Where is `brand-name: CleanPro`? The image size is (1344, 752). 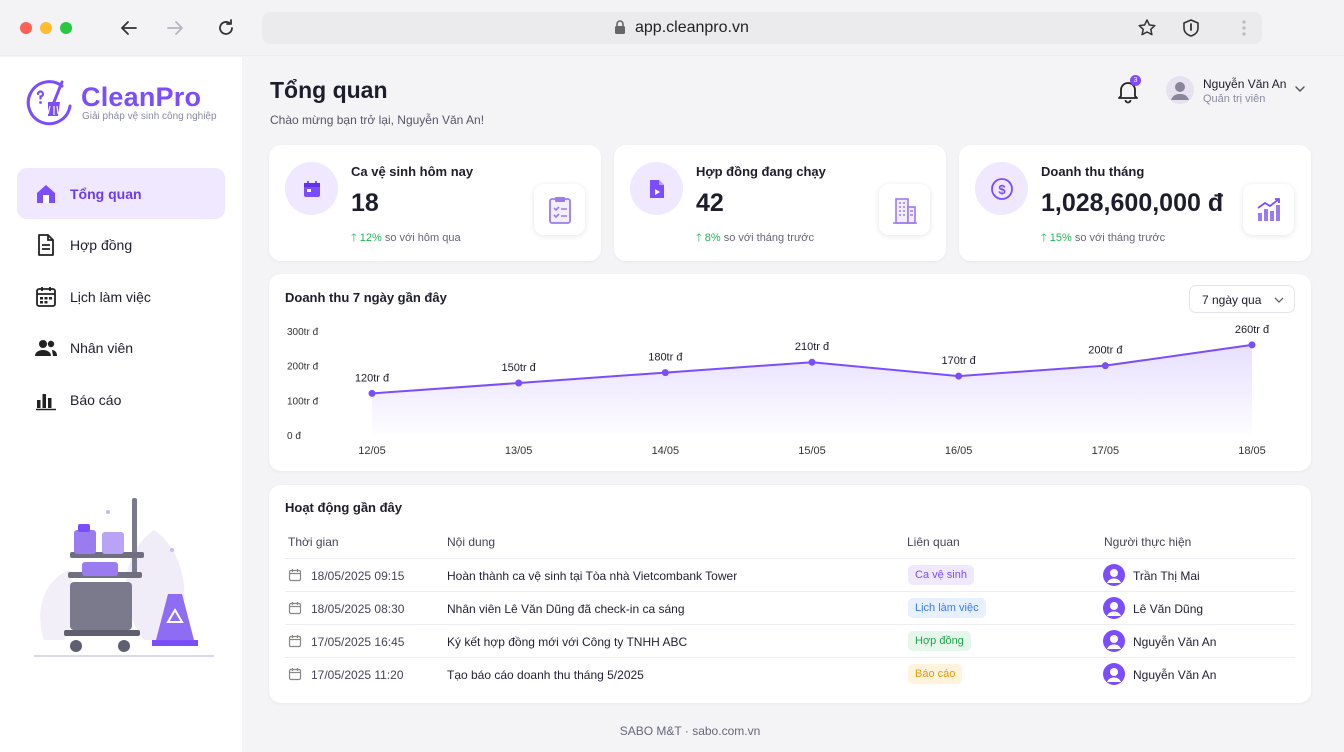 brand-name: CleanPro is located at coordinates (141, 97).